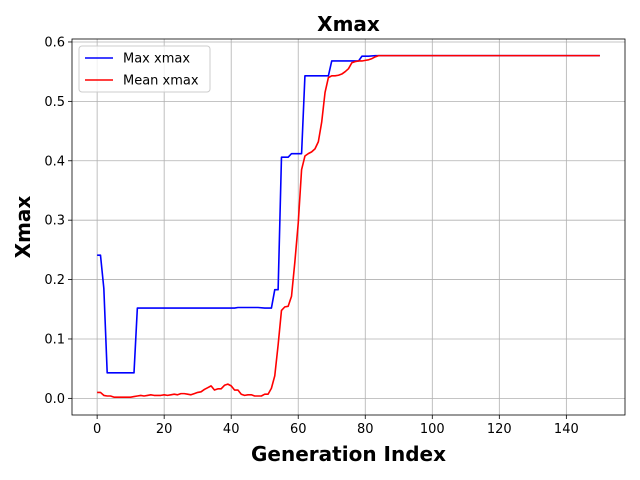 The height and width of the screenshot is (480, 640). What do you see at coordinates (54, 339) in the screenshot?
I see `y-tick-label: 0.1` at bounding box center [54, 339].